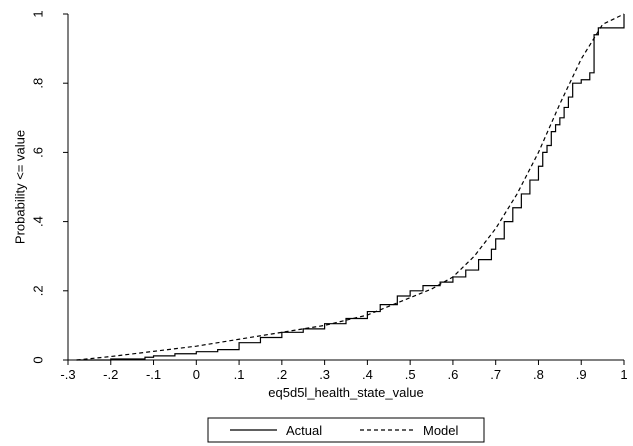  I want to click on x-axis-title: eq5d5l_health_state_value, so click(345, 392).